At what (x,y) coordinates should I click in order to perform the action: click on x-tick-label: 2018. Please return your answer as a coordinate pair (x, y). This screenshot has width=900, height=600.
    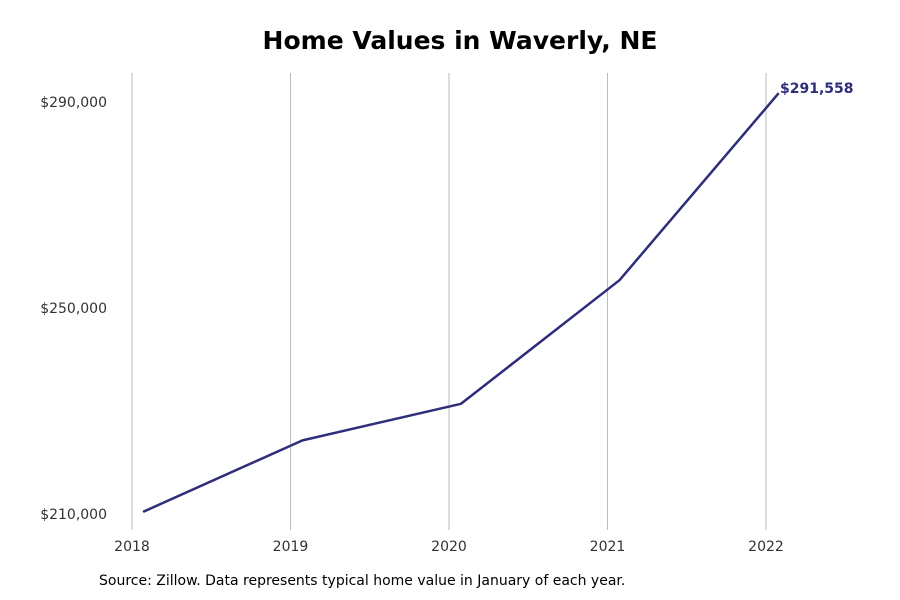
    Looking at the image, I should click on (132, 547).